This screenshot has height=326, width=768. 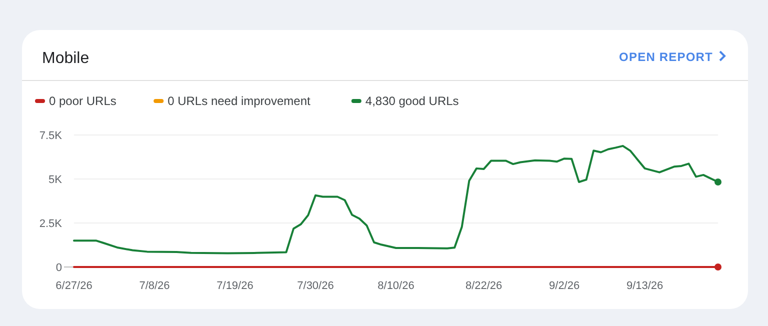 What do you see at coordinates (396, 286) in the screenshot?
I see `x-tick-label: 8/10/26` at bounding box center [396, 286].